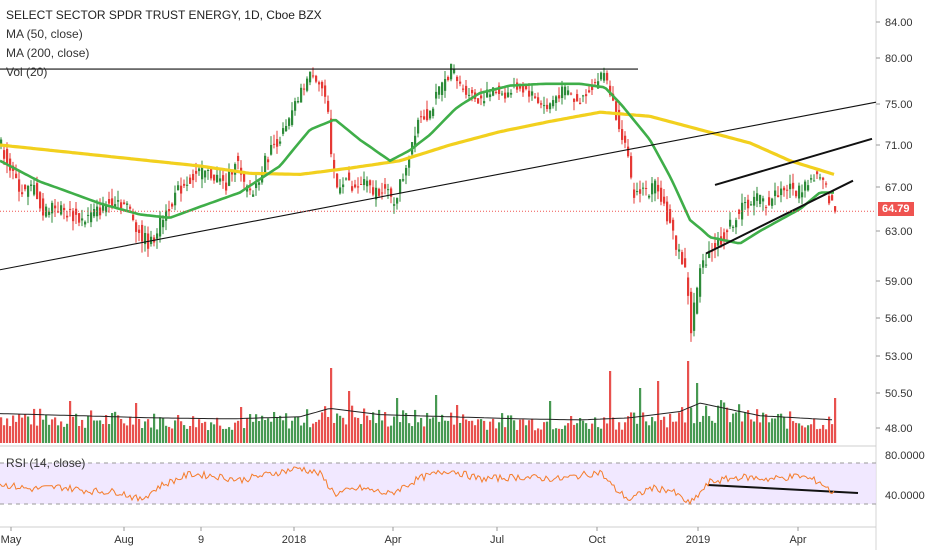  What do you see at coordinates (905, 496) in the screenshot?
I see `rsi-tick-label: 40.0000` at bounding box center [905, 496].